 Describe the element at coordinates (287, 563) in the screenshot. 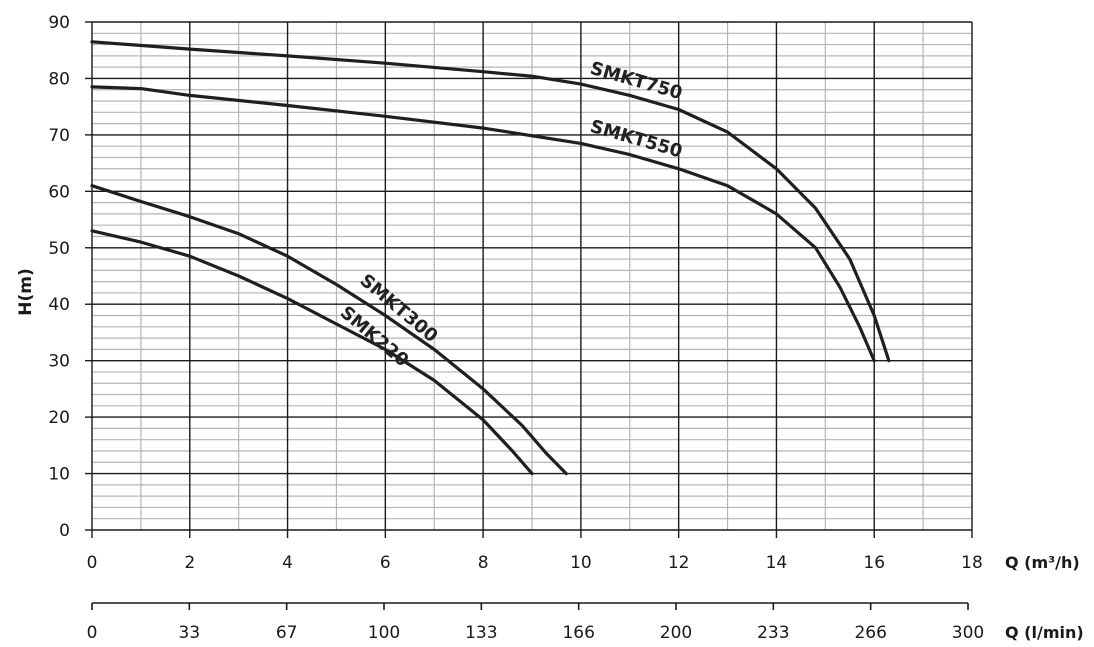

I see `x-tick-label: 4` at that location.